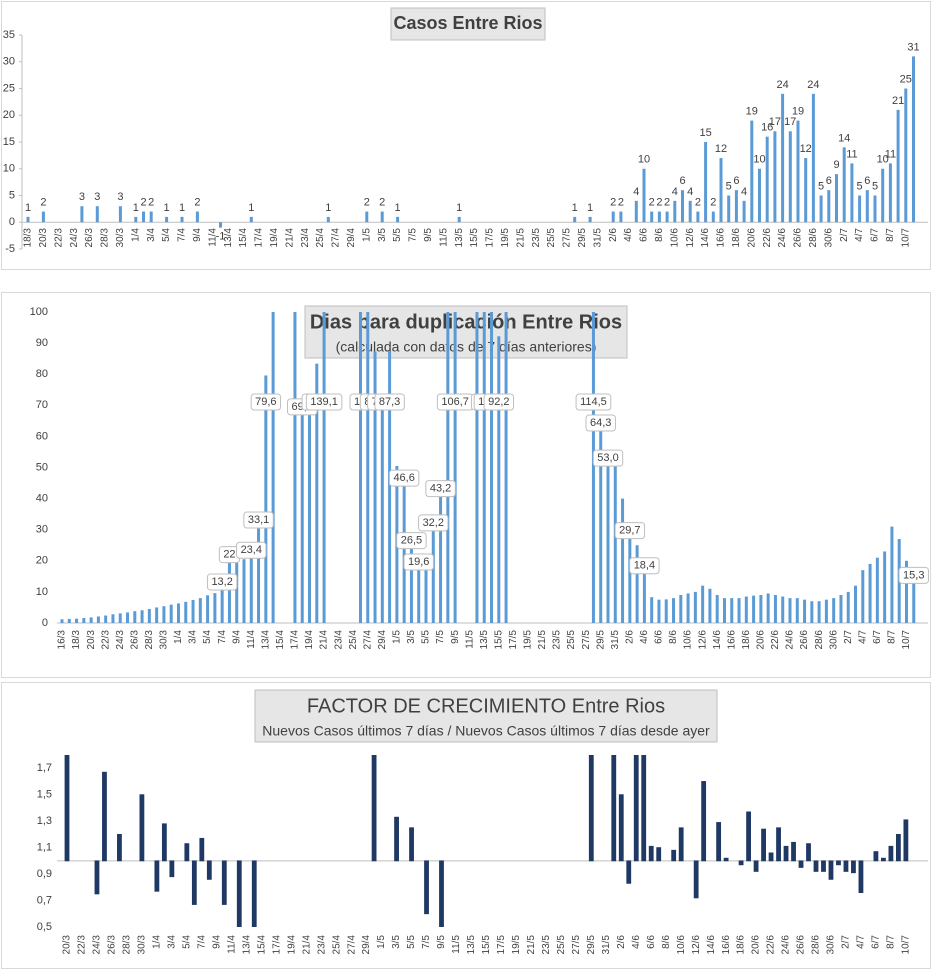 The height and width of the screenshot is (970, 933). Describe the element at coordinates (44, 848) in the screenshot. I see `y-tick-label: 1,1` at that location.